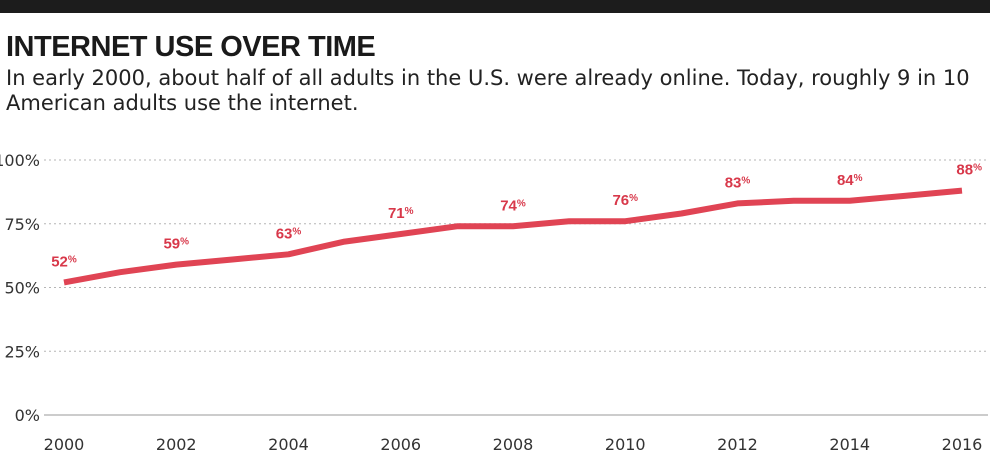  What do you see at coordinates (495, 6) in the screenshot?
I see `top-bar` at bounding box center [495, 6].